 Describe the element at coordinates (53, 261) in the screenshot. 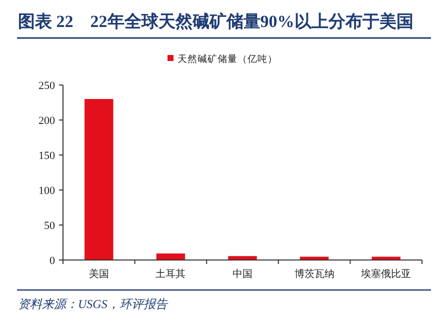

I see `y-tick-label: 0` at that location.